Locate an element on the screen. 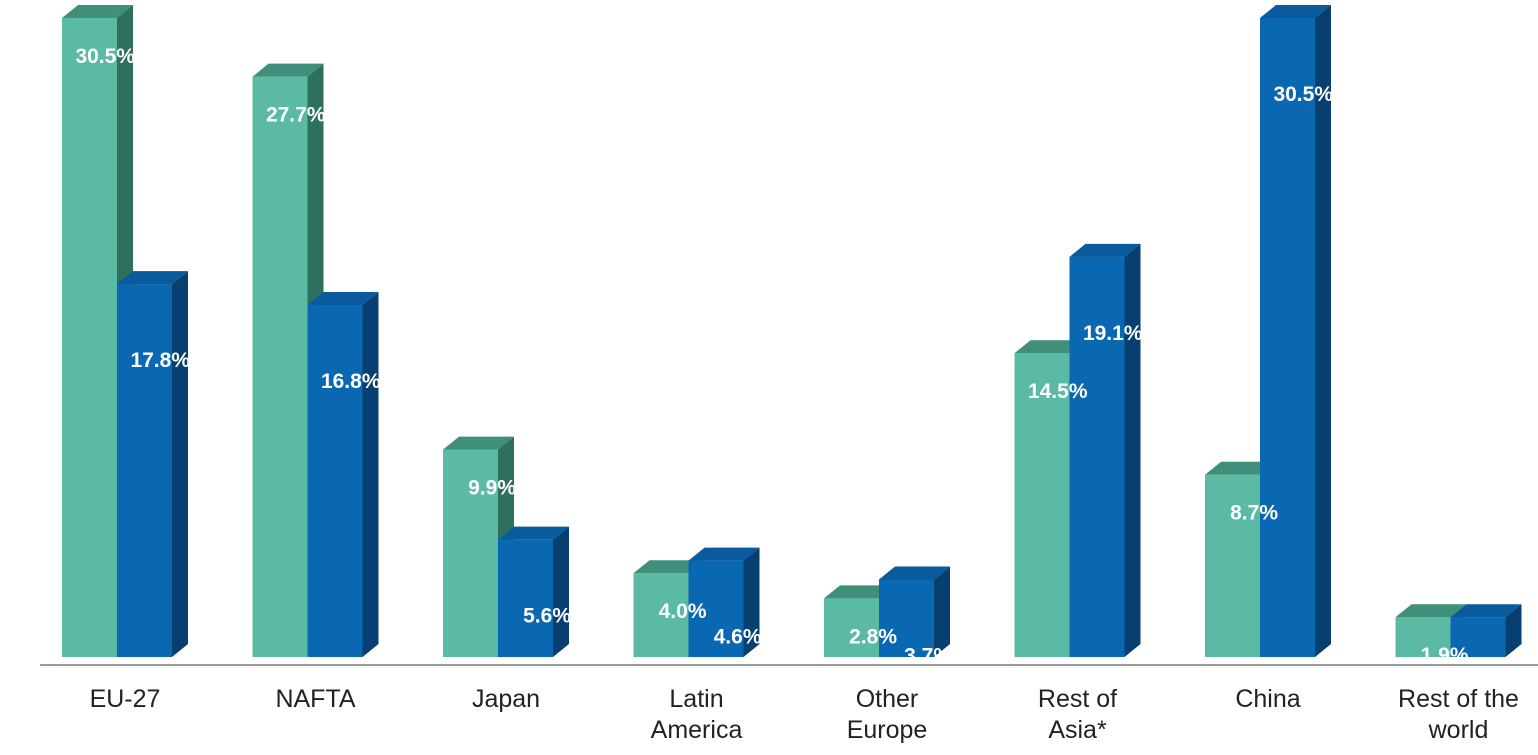  category-label-line: China is located at coordinates (1267, 699).